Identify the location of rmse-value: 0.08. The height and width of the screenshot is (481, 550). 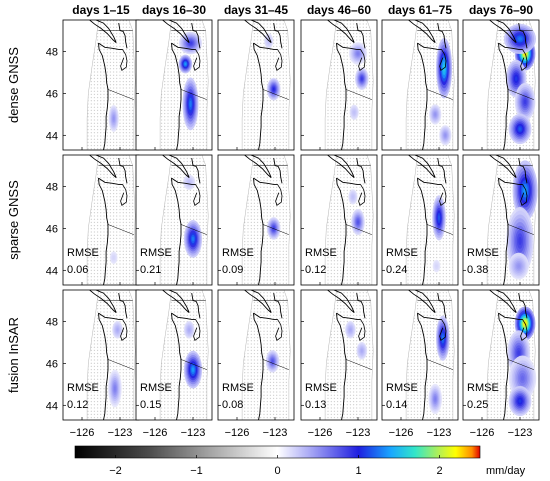
(232, 405).